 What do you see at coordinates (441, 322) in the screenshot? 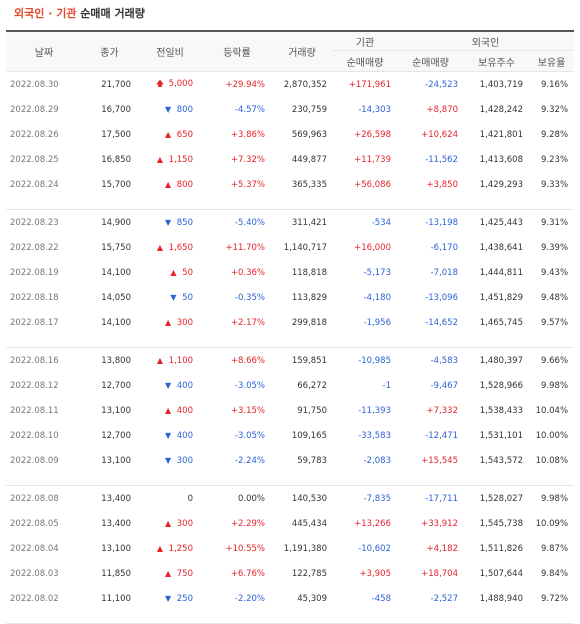
I see `cell-foreign-net: -14,652` at bounding box center [441, 322].